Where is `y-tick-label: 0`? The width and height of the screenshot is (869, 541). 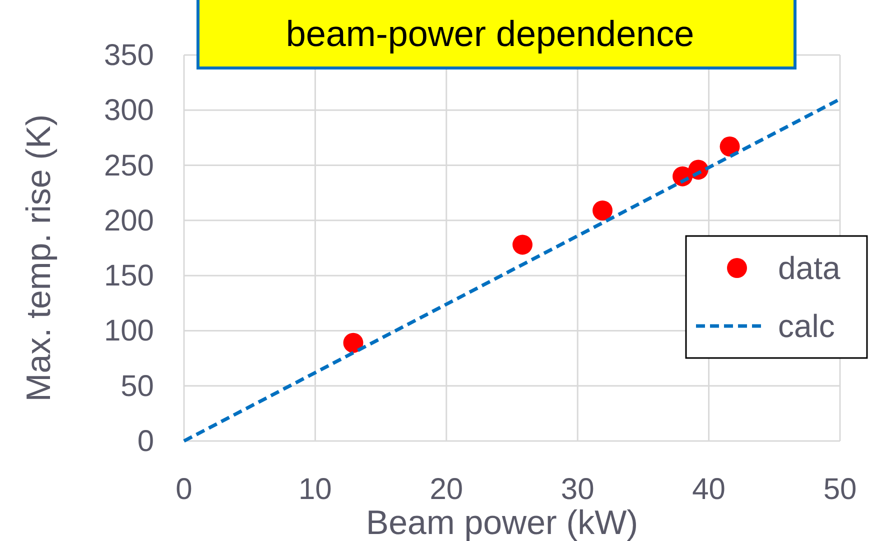 y-tick-label: 0 is located at coordinates (145, 441).